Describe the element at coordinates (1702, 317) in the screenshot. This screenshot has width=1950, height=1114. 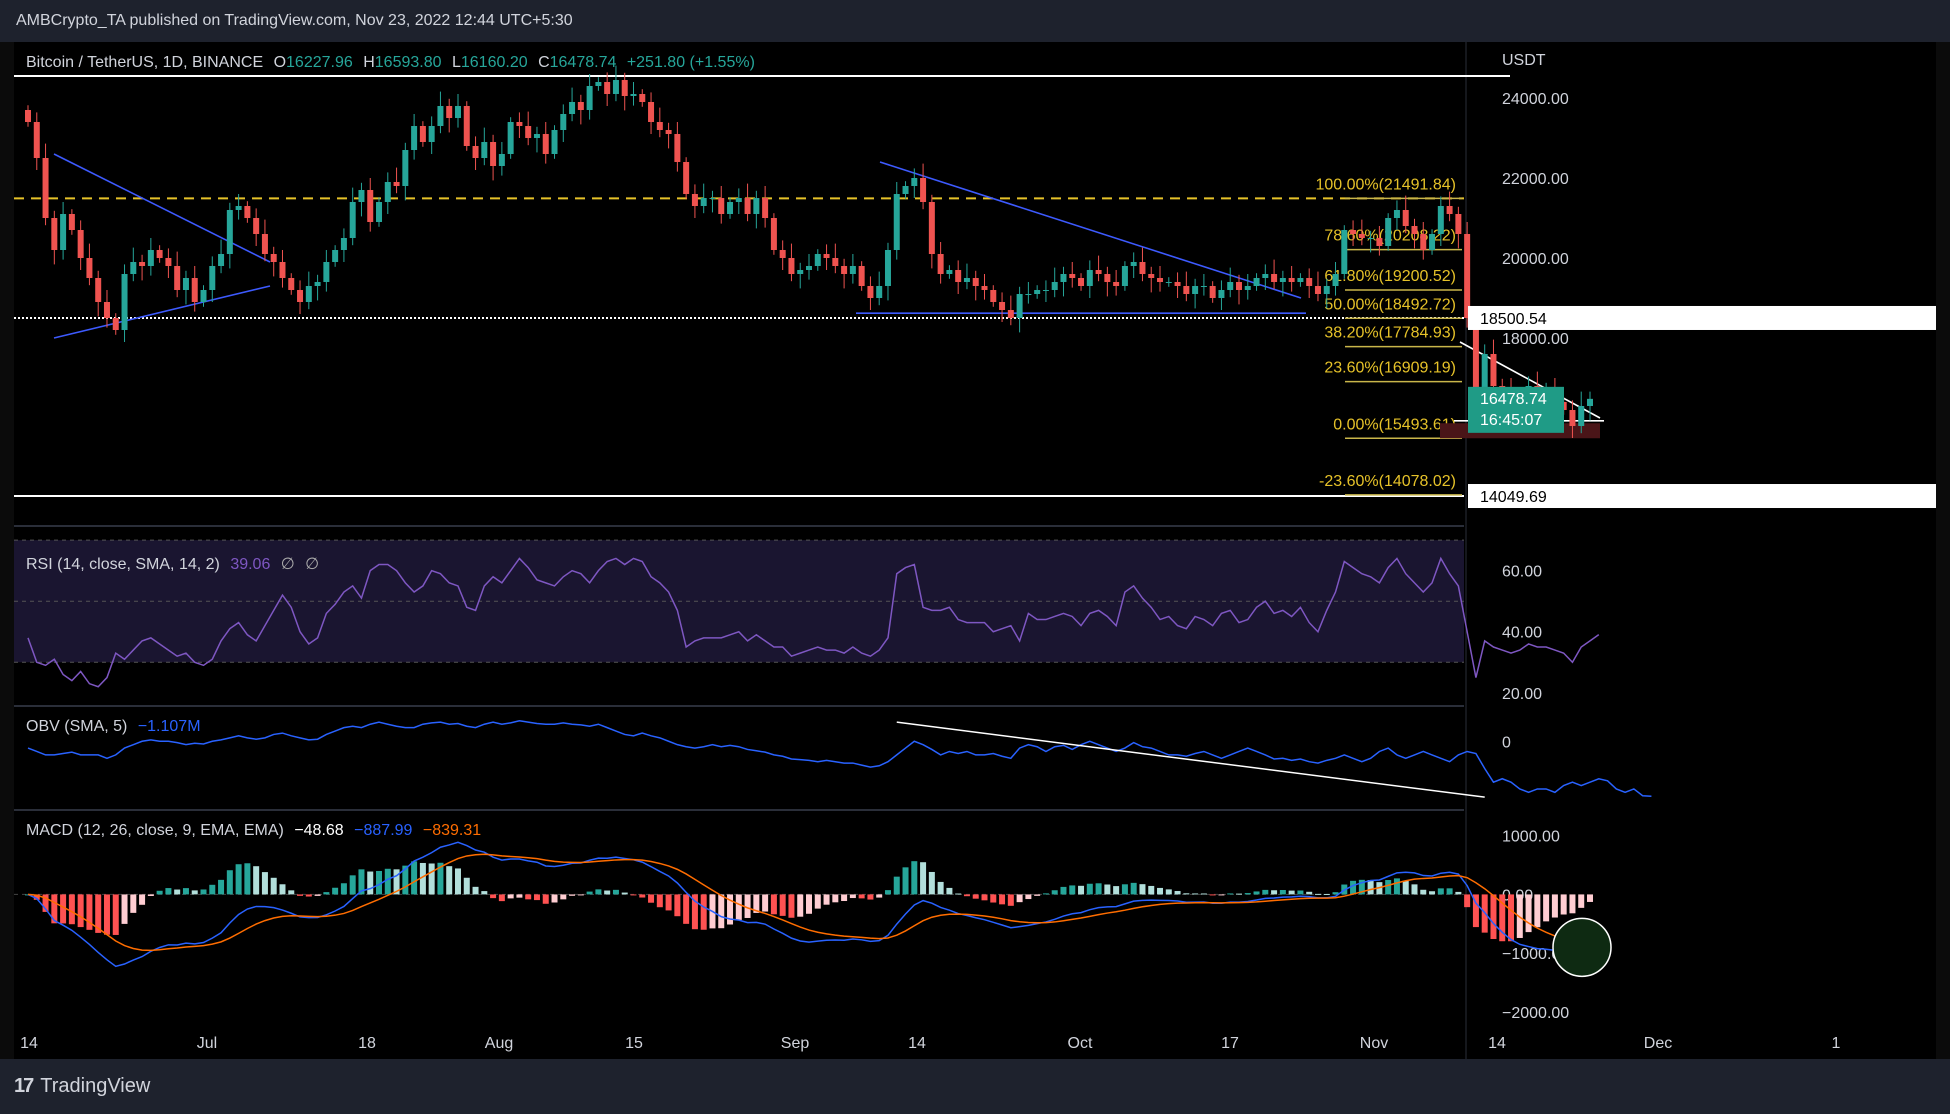
I see `badge-18500-bg` at that location.